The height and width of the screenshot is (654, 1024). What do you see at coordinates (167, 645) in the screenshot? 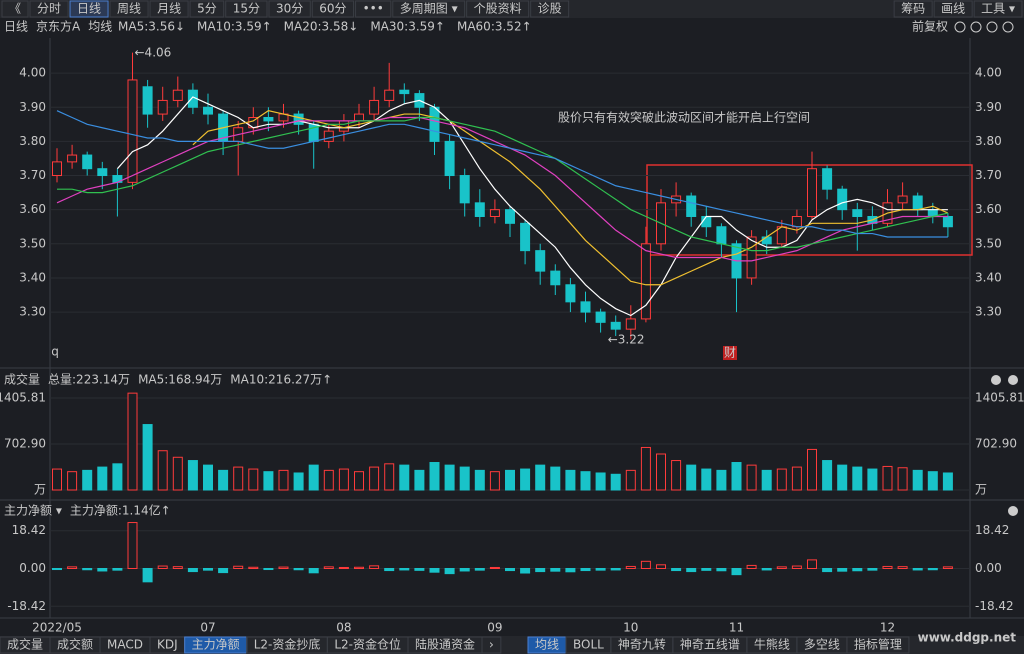
I see `tab: KDJ` at bounding box center [167, 645].